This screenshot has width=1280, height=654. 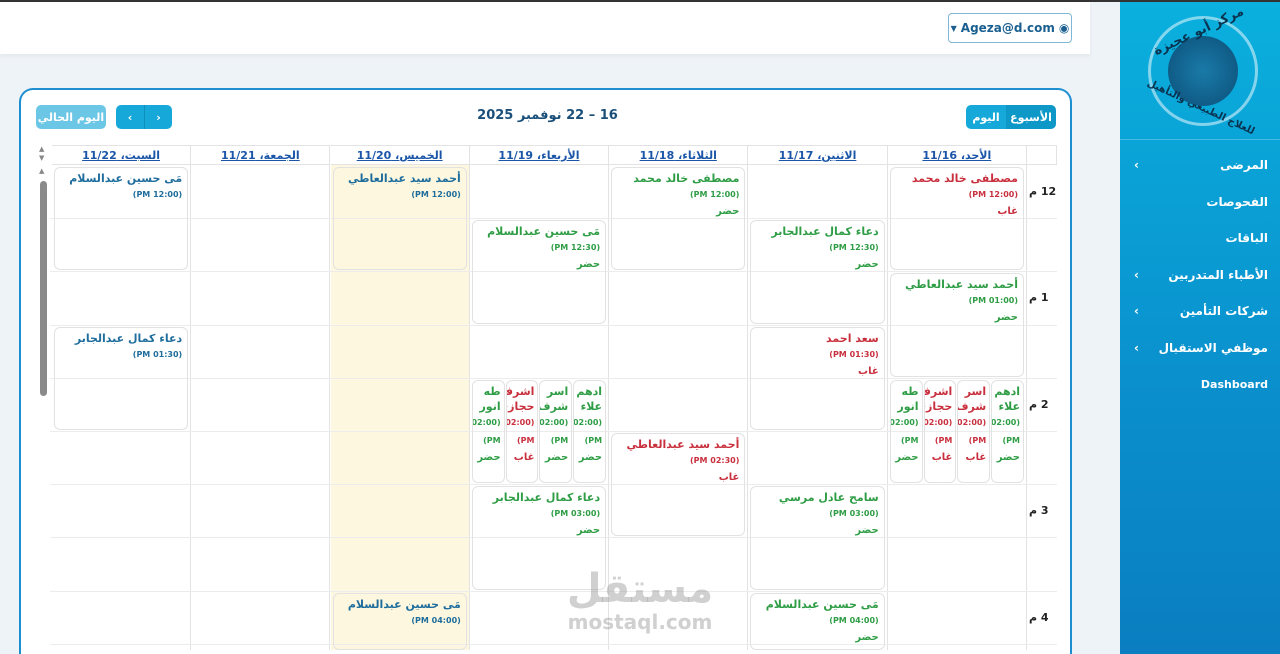 I want to click on appointment-event: دعاء كمال عبدالجابر (12:30 PM) حضر, so click(x=817, y=272).